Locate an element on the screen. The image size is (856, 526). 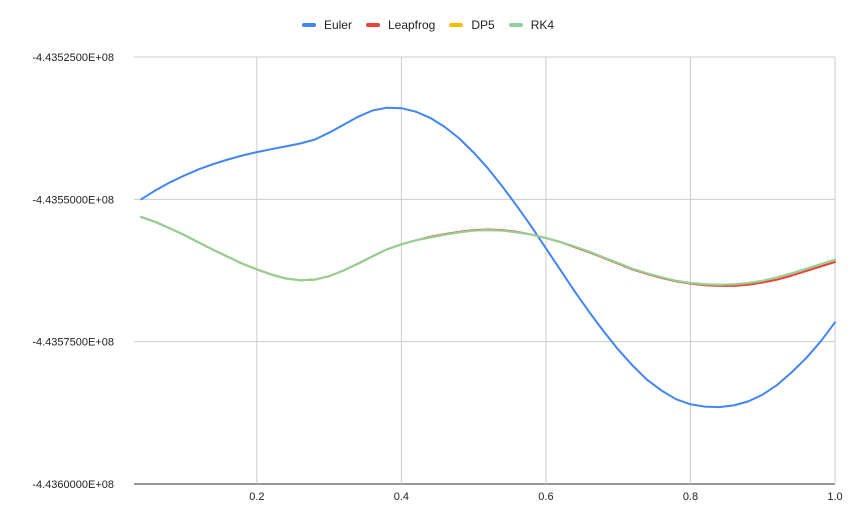
legend-label-leapfrog: Leapfrog is located at coordinates (411, 25).